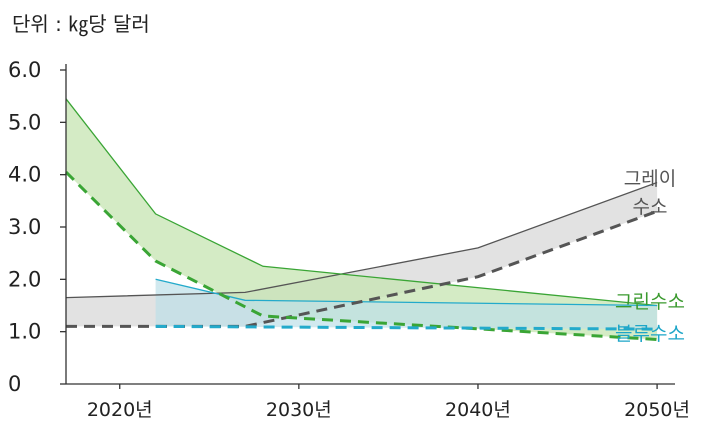 This screenshot has width=713, height=436. I want to click on series-label-그레이-수소: 수소, so click(650, 207).